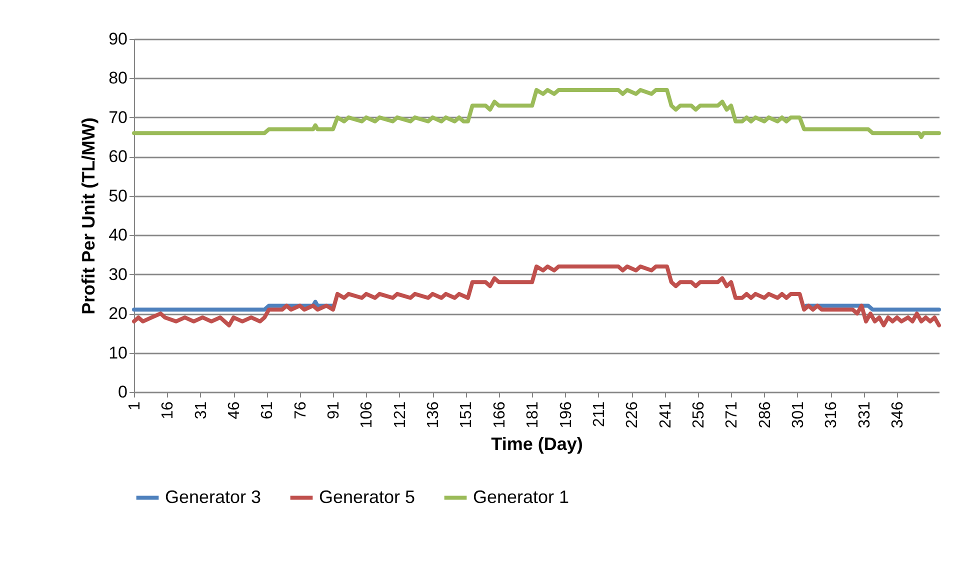 This screenshot has height=581, width=962. Describe the element at coordinates (566, 414) in the screenshot. I see `x-tick-label: 196` at that location.